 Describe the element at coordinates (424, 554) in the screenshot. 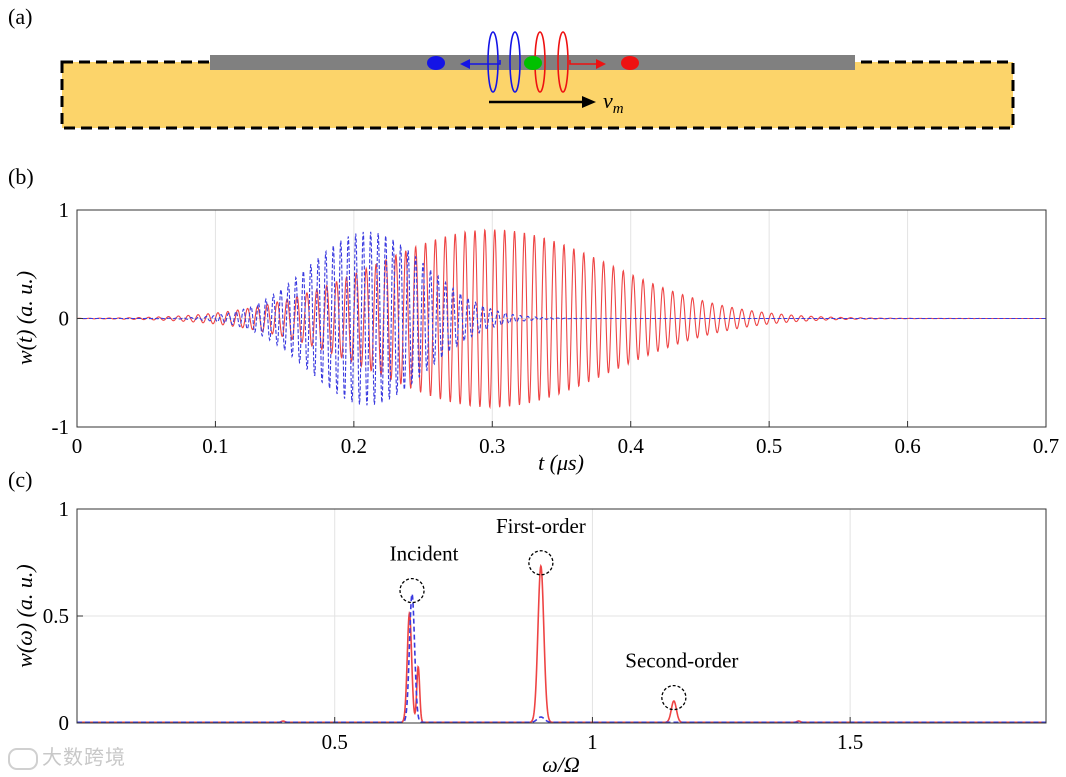

I see `peak-annotation-incident: Incident` at that location.